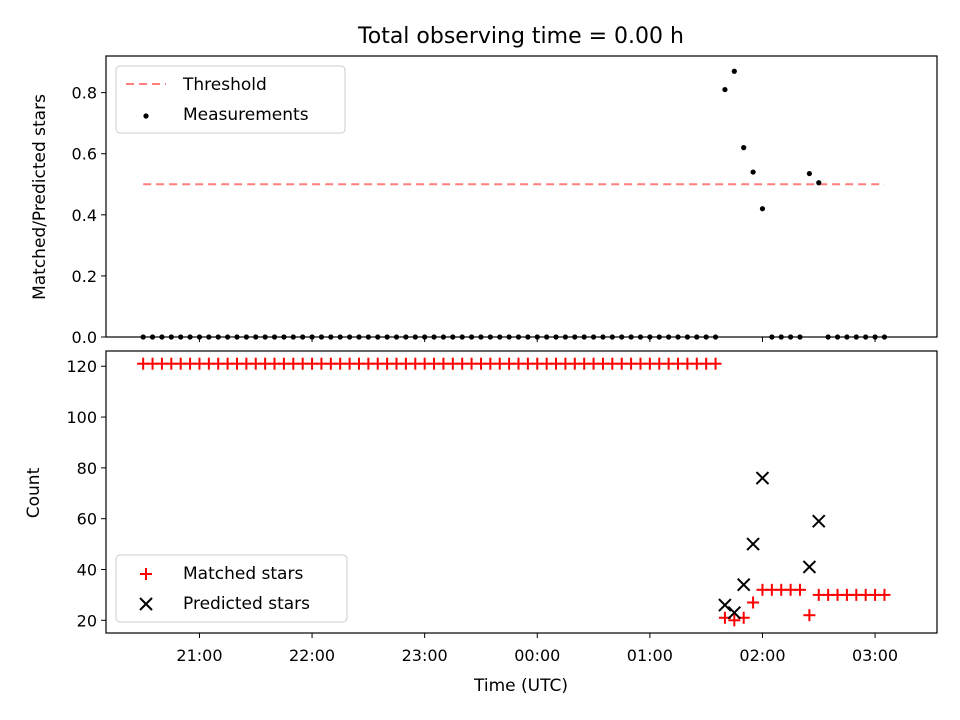 This screenshot has height=720, width=960. Describe the element at coordinates (199, 655) in the screenshot. I see `bottom-x-tick-label: 21:00` at that location.